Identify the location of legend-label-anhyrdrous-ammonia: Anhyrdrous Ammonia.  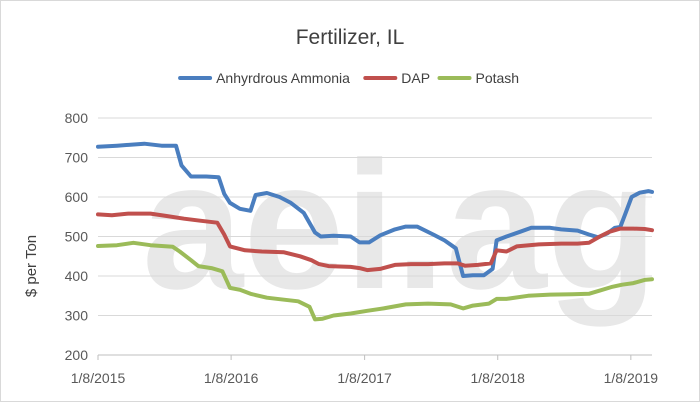
(283, 78).